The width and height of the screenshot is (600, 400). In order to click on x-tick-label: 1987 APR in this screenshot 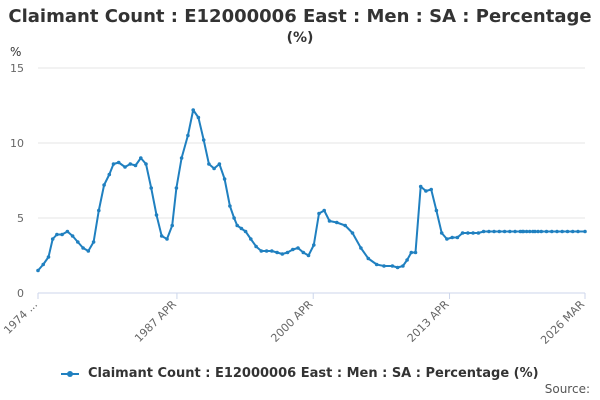, I will do `click(155, 321)`.